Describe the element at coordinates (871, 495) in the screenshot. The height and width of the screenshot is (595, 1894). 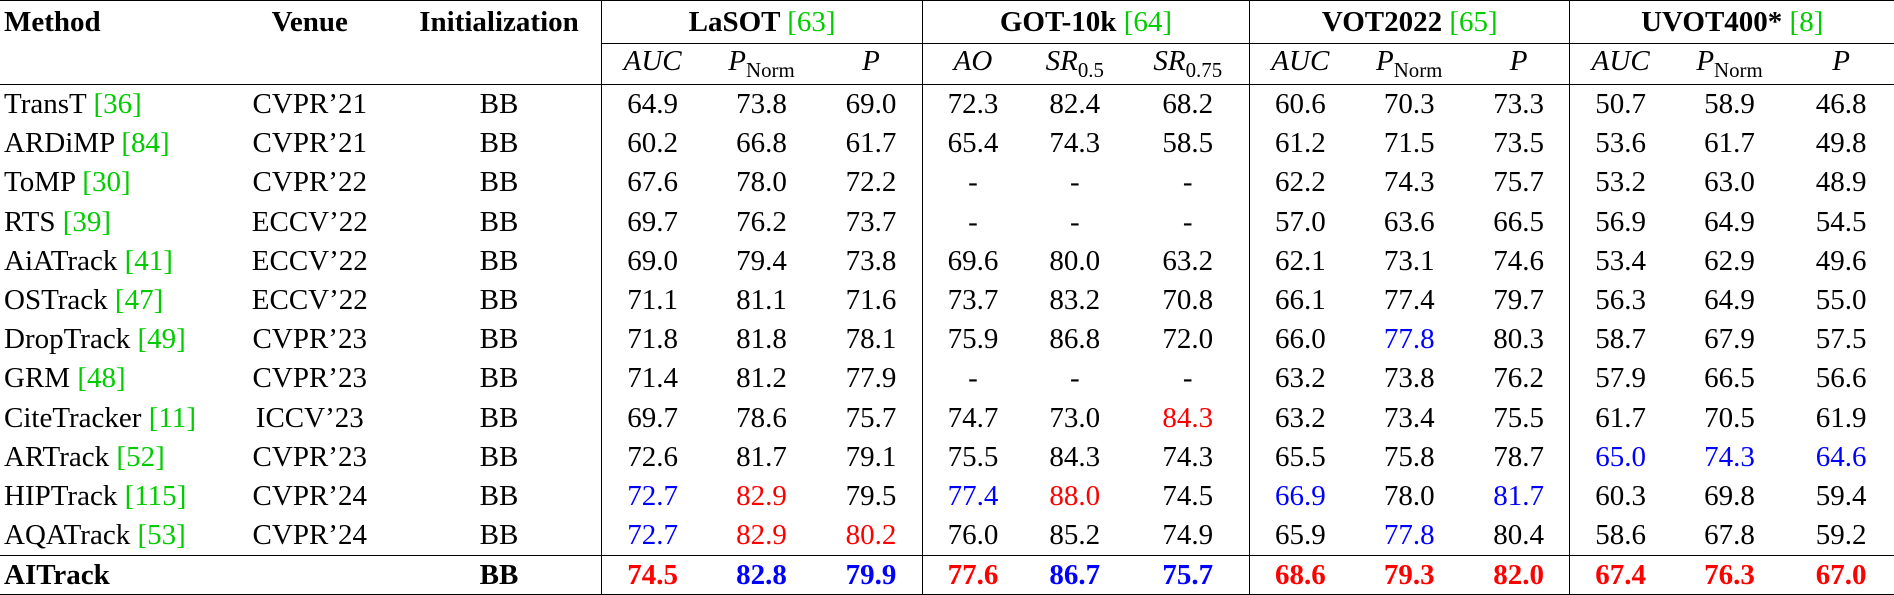
I see `value-cell: 79.5` at that location.